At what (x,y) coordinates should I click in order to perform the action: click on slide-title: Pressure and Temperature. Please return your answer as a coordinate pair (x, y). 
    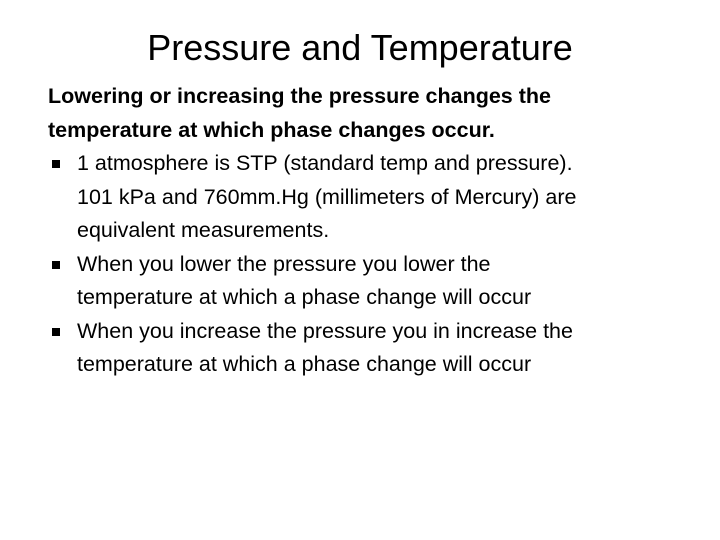
    Looking at the image, I should click on (360, 47).